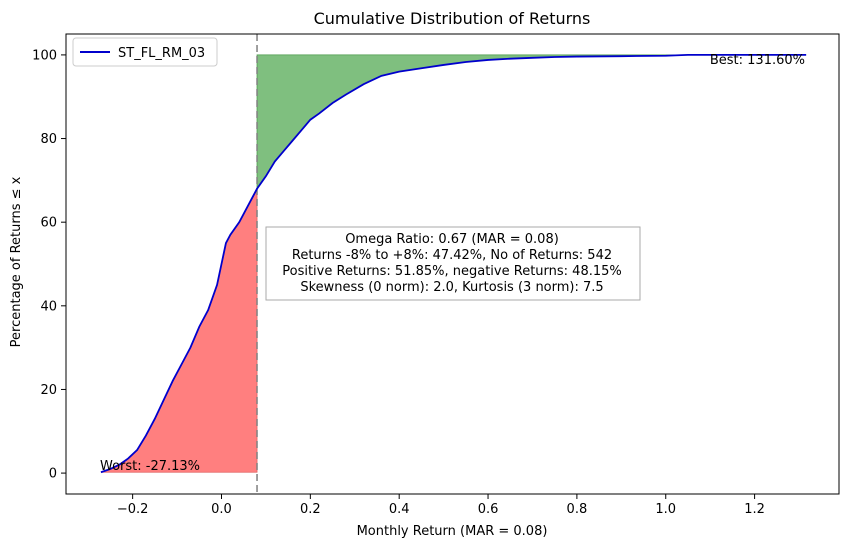  I want to click on x-tick-label: −0.2, so click(133, 509).